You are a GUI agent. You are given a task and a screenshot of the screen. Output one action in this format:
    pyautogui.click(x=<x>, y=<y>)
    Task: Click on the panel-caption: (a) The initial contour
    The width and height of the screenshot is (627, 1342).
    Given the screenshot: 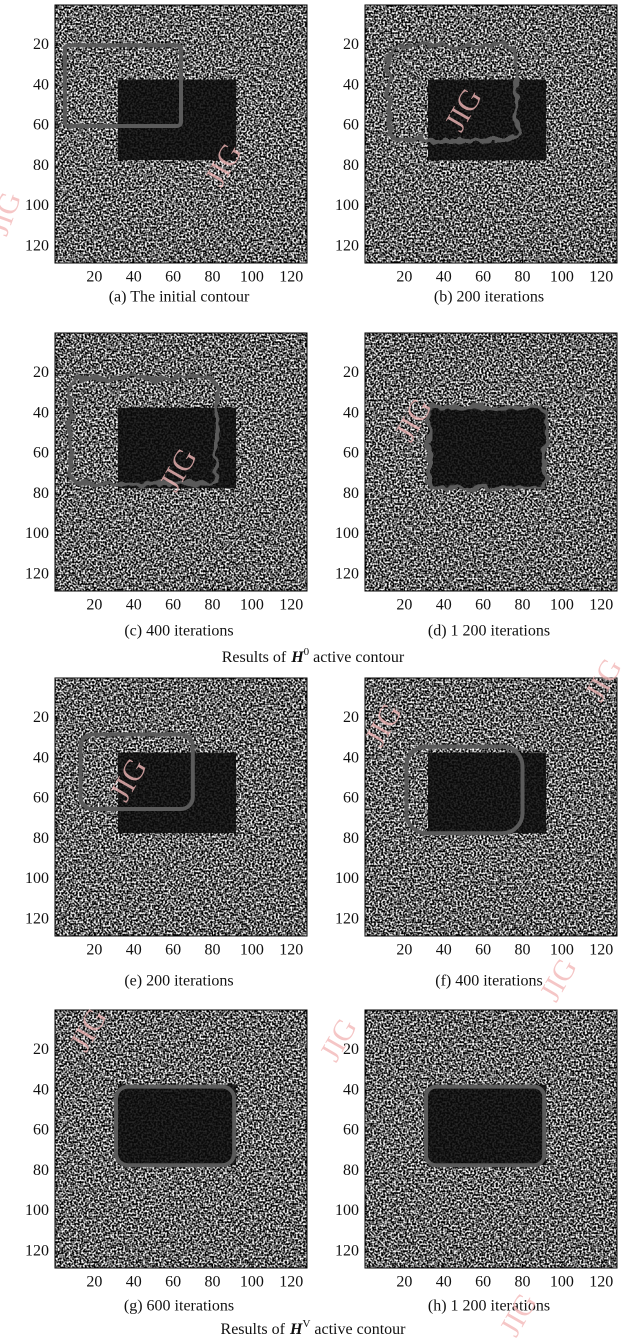 What is the action you would take?
    pyautogui.click(x=179, y=297)
    